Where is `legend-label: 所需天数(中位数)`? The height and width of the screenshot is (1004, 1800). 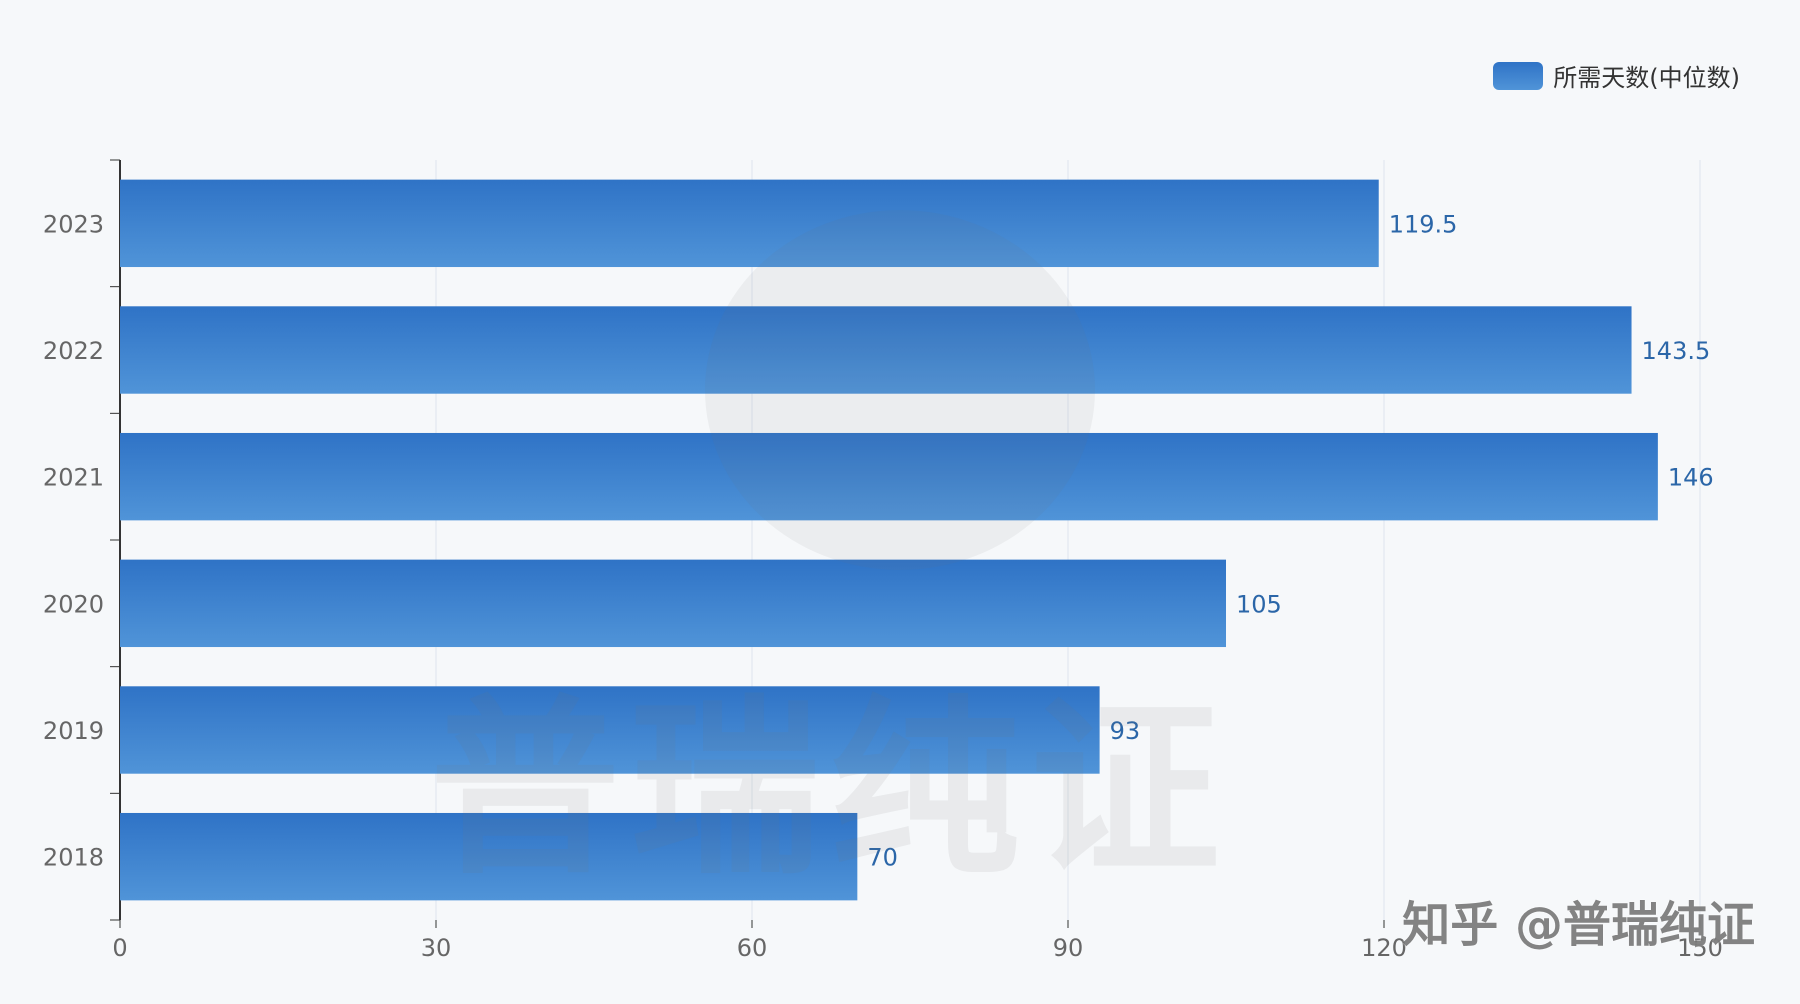 legend-label: 所需天数(中位数) is located at coordinates (1646, 78).